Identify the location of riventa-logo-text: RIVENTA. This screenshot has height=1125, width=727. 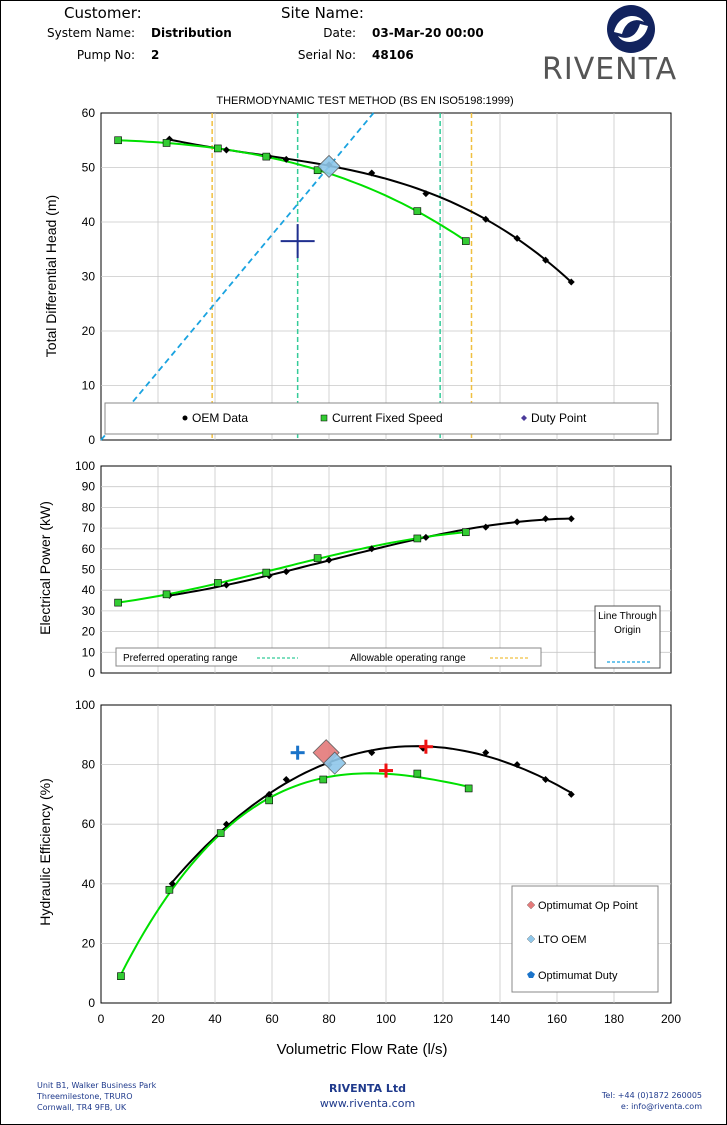
(610, 69).